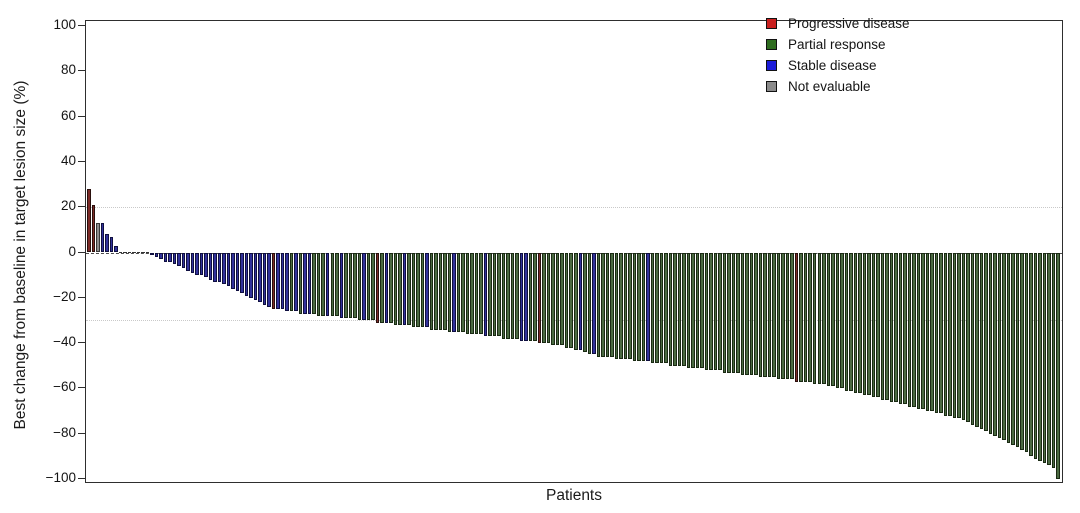  Describe the element at coordinates (64, 387) in the screenshot. I see `y-tick-label: −60` at that location.